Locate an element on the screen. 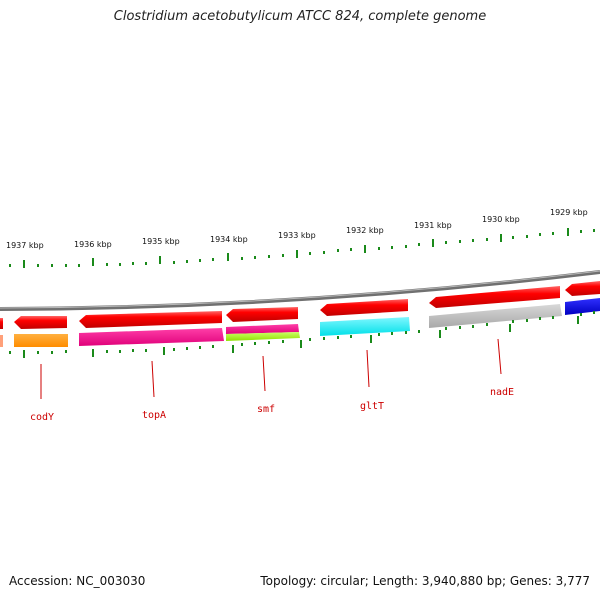  position-ticks is located at coordinates (302, 248).